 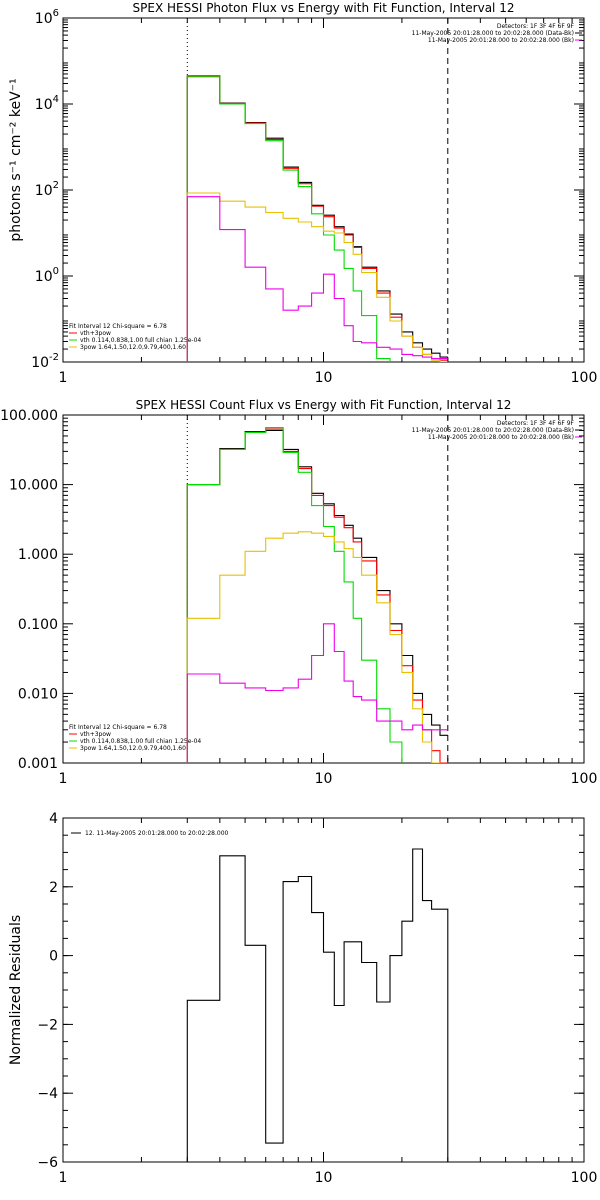 I want to click on panel1-legend-entry: vth+3pow, so click(x=95, y=333).